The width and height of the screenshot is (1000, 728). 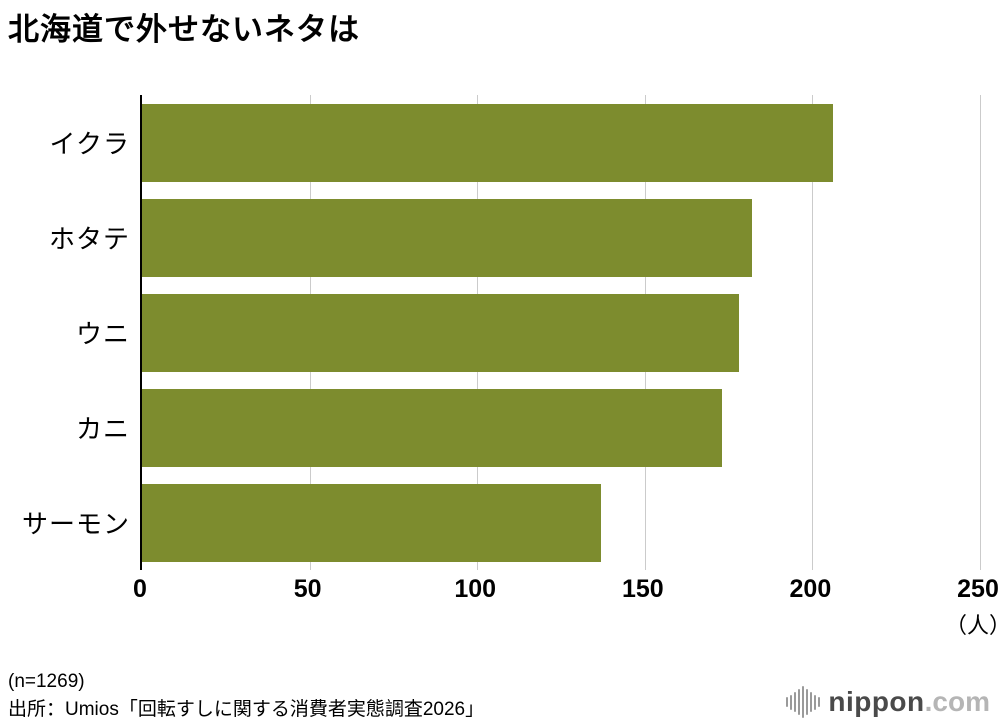 I want to click on y-axis-labels: イクラホタテウニカニサーモン, so click(x=65, y=332).